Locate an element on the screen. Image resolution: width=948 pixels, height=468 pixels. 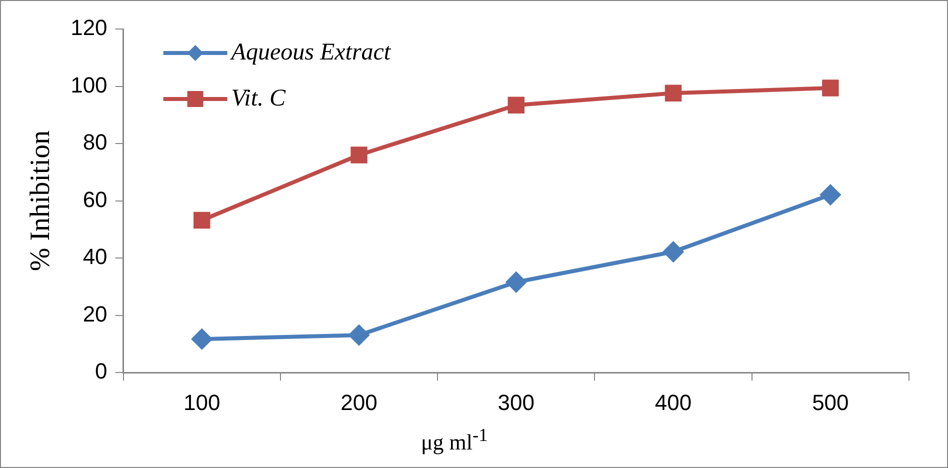
y-tick-label: 0 is located at coordinates (101, 371).